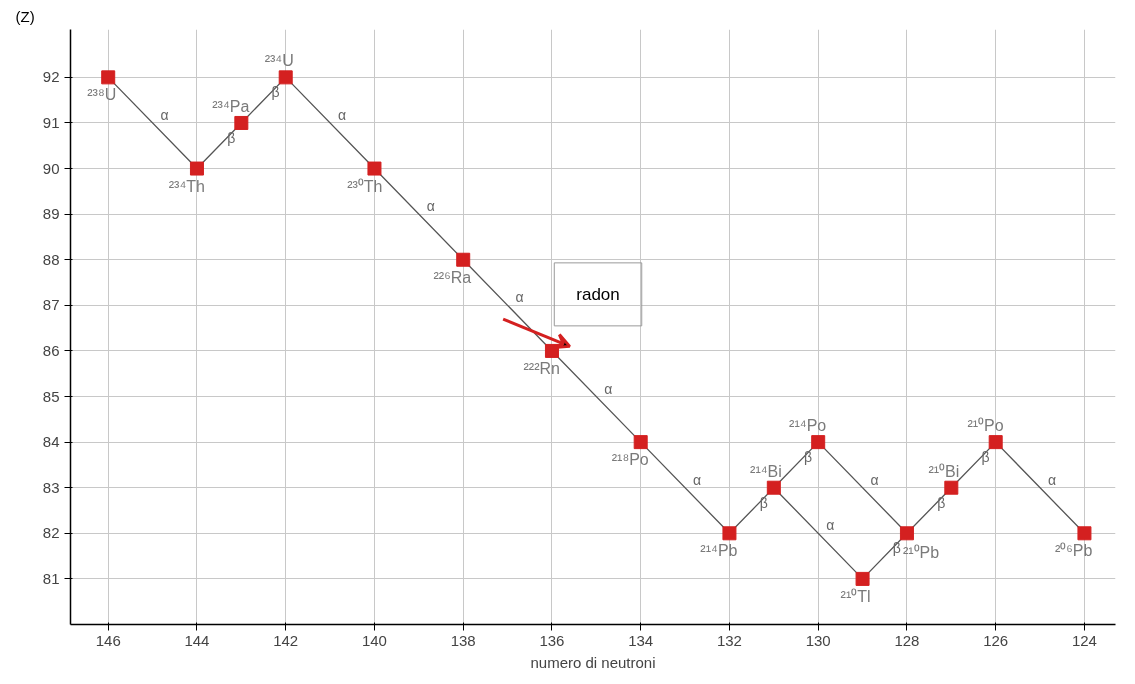  Describe the element at coordinates (641, 640) in the screenshot. I see `x-tick-label: 134` at that location.